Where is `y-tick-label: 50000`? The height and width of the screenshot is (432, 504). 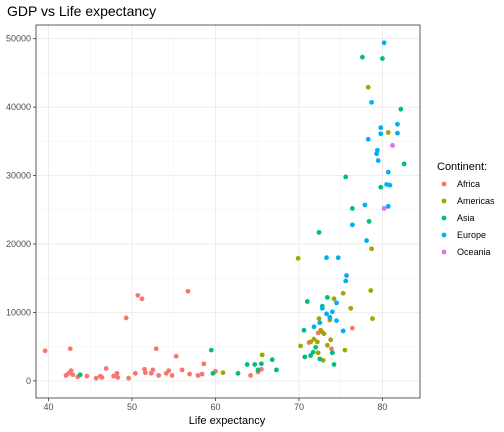 y-tick-label: 50000 is located at coordinates (18, 39).